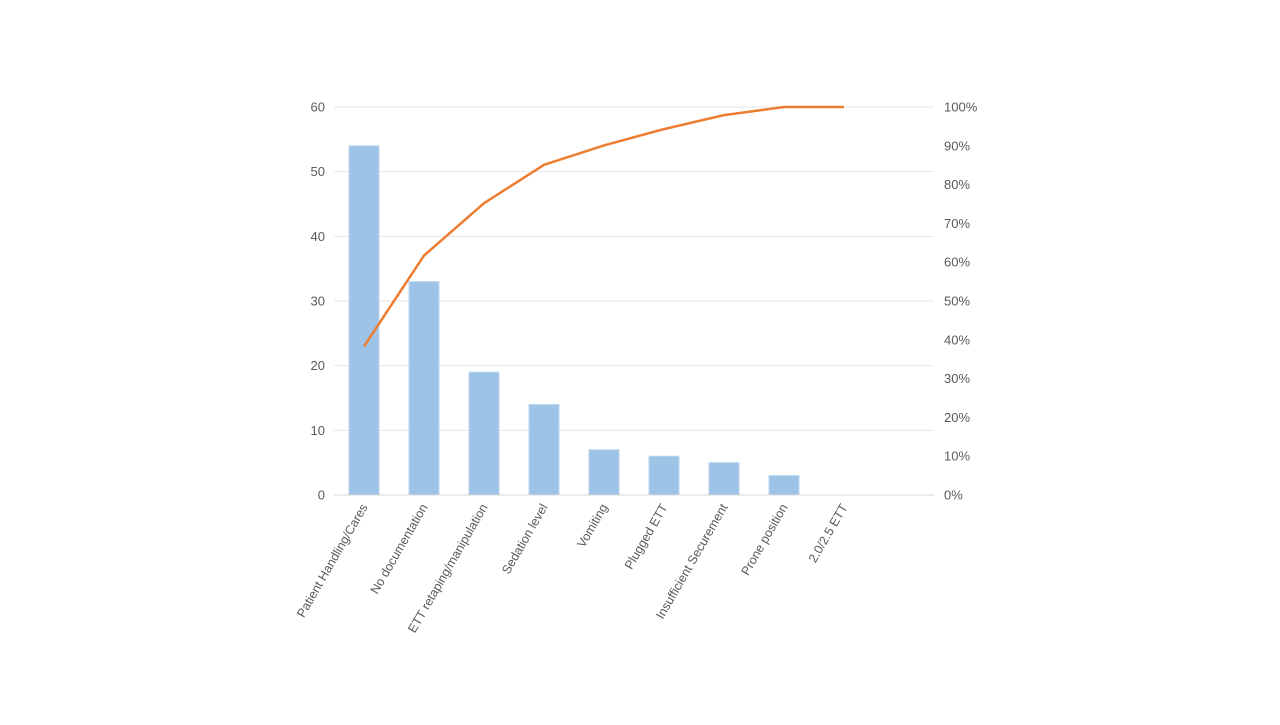  Describe the element at coordinates (957, 456) in the screenshot. I see `right-tick-label: 10%` at that location.